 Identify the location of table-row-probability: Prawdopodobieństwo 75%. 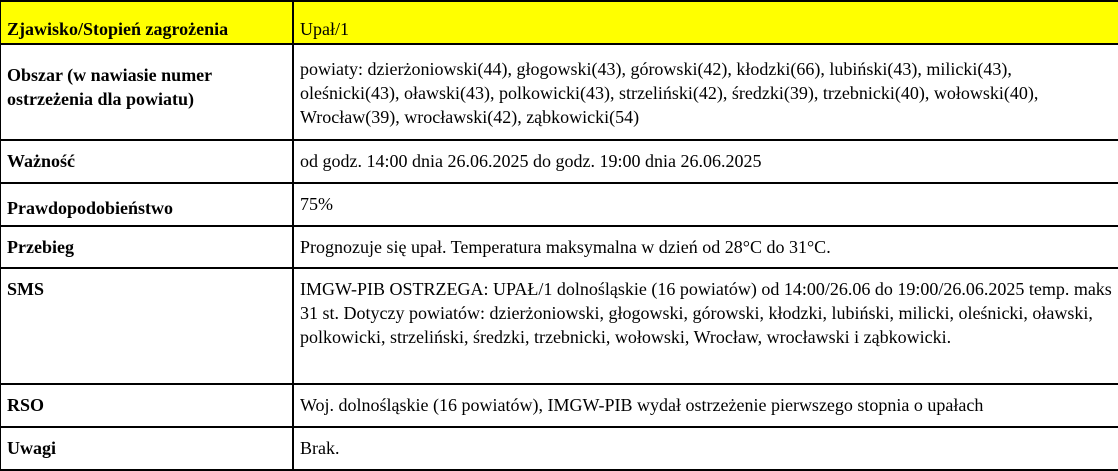
(559, 204).